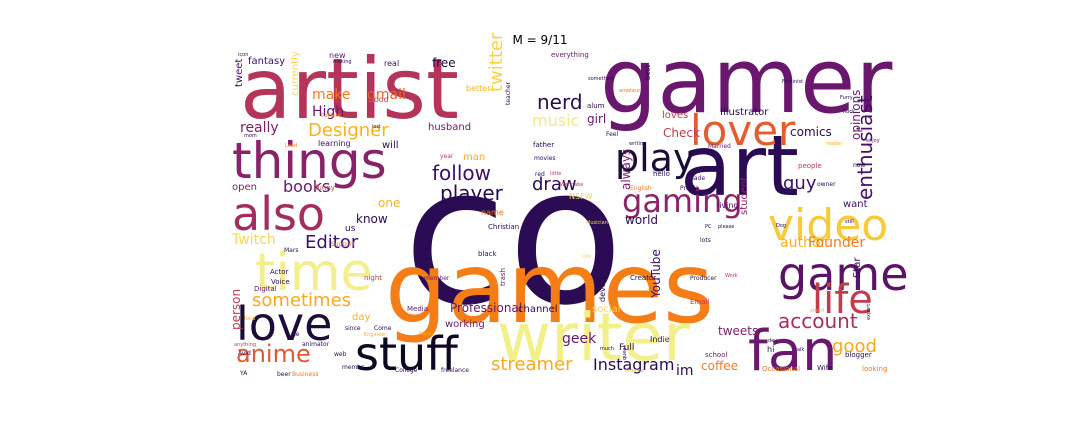 The height and width of the screenshot is (432, 1080). Describe the element at coordinates (278, 214) in the screenshot. I see `word-also: also` at that location.